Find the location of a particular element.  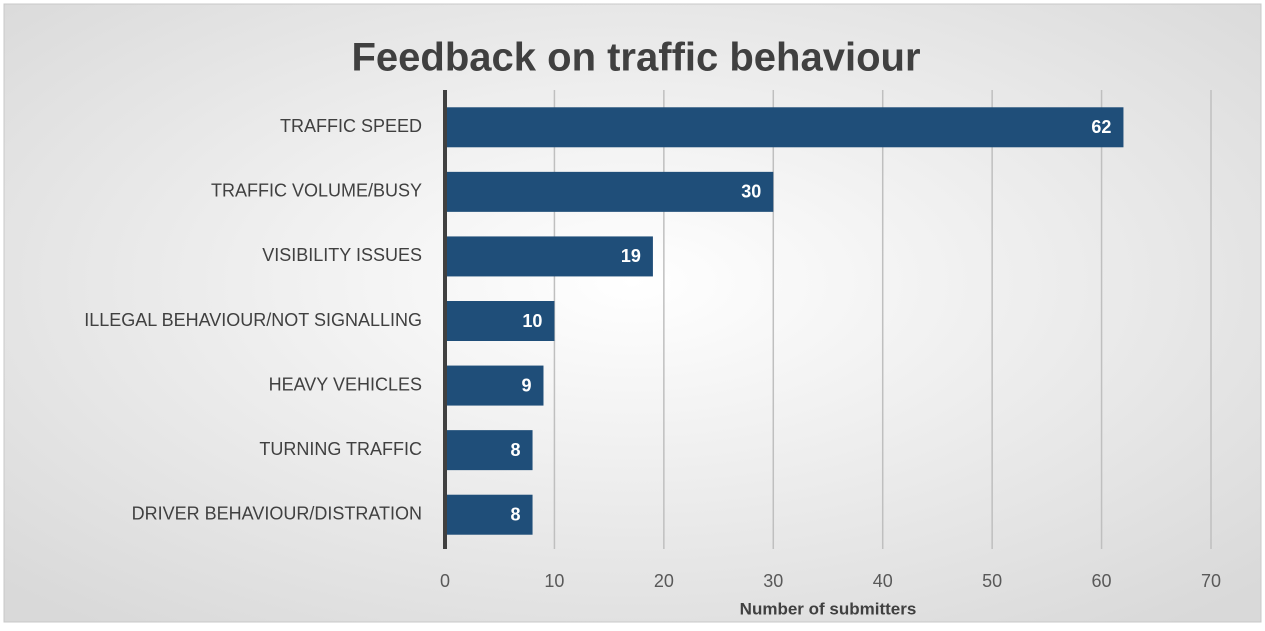

x-tick-label: 60 is located at coordinates (1102, 581).